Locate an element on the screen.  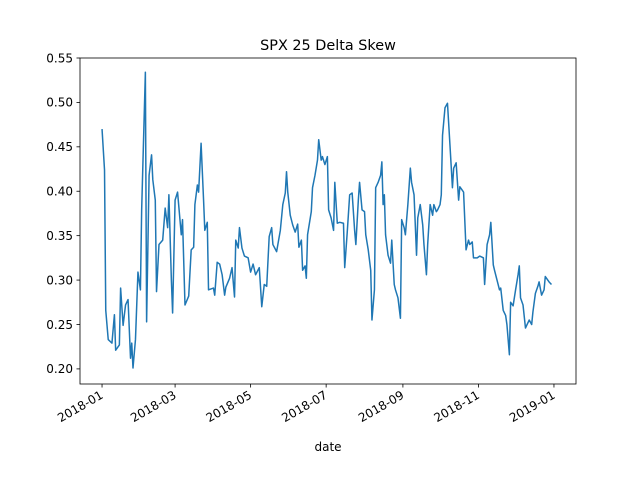
y-tick-label: 0.20 is located at coordinates (59, 369).